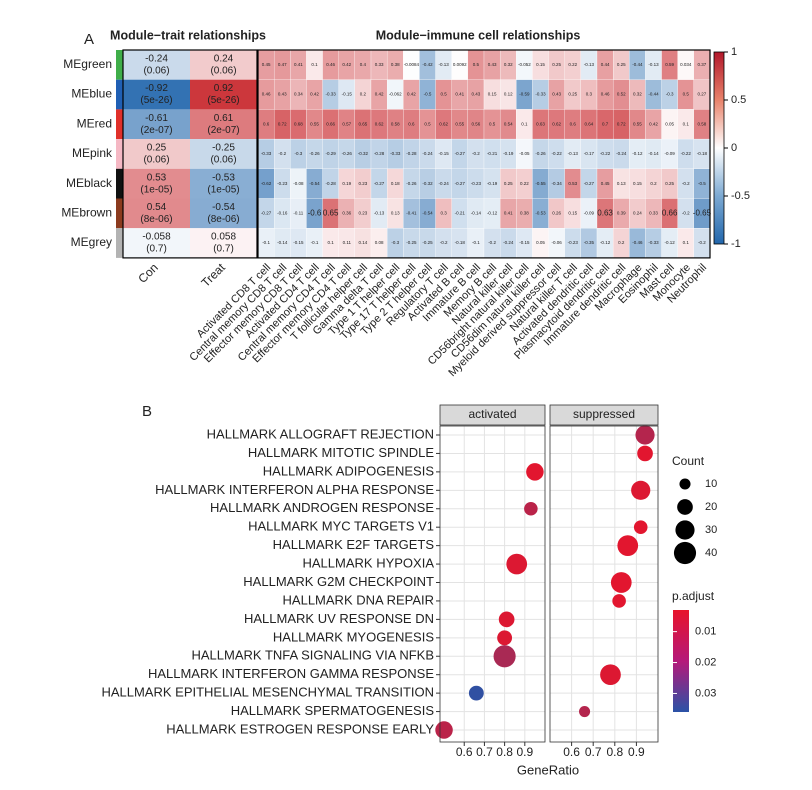 The image size is (812, 790). Describe the element at coordinates (605, 153) in the screenshot. I see `cell-value: -0.22` at that location.